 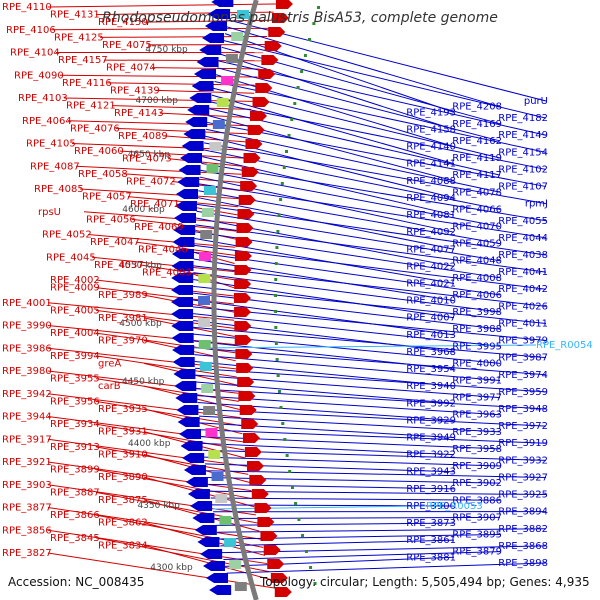 What do you see at coordinates (167, 272) in the screenshot?
I see `left-gene-label: RPE_4003` at bounding box center [167, 272].